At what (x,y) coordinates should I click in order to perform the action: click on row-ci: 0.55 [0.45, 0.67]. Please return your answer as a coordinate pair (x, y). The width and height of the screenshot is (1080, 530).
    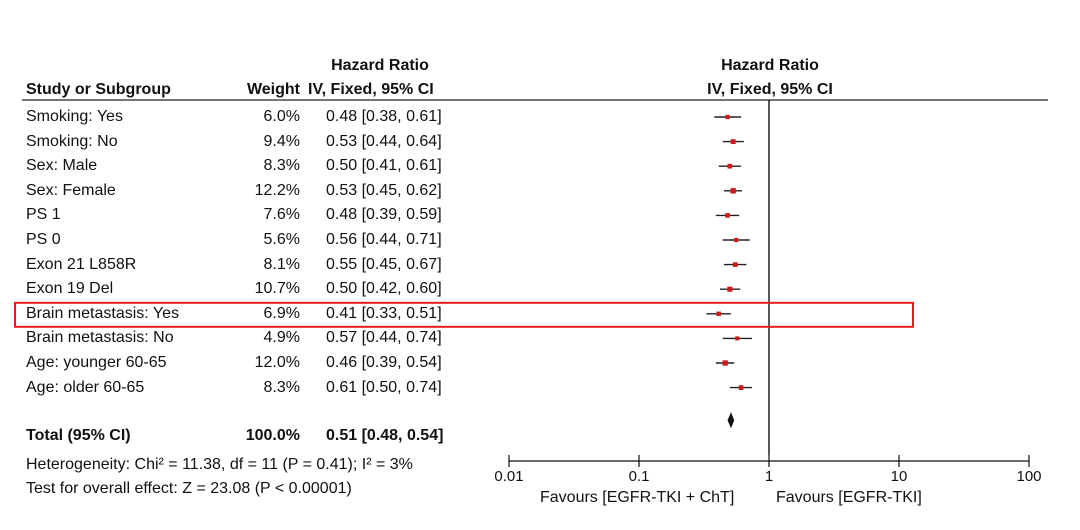
    Looking at the image, I should click on (384, 264).